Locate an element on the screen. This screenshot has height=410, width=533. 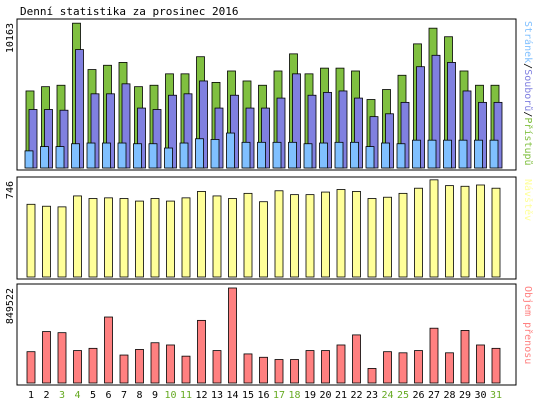
x-tick-label: 14 is located at coordinates (232, 395).